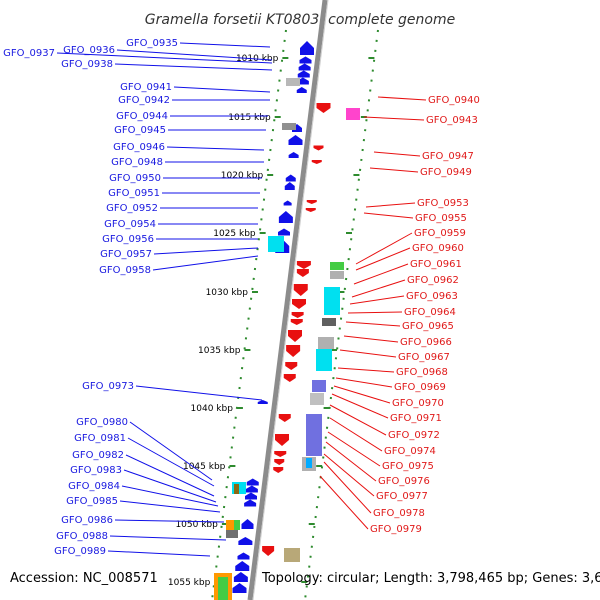 The image size is (600, 600). What do you see at coordinates (440, 233) in the screenshot?
I see `gene-label-right: GFO_0959` at bounding box center [440, 233].